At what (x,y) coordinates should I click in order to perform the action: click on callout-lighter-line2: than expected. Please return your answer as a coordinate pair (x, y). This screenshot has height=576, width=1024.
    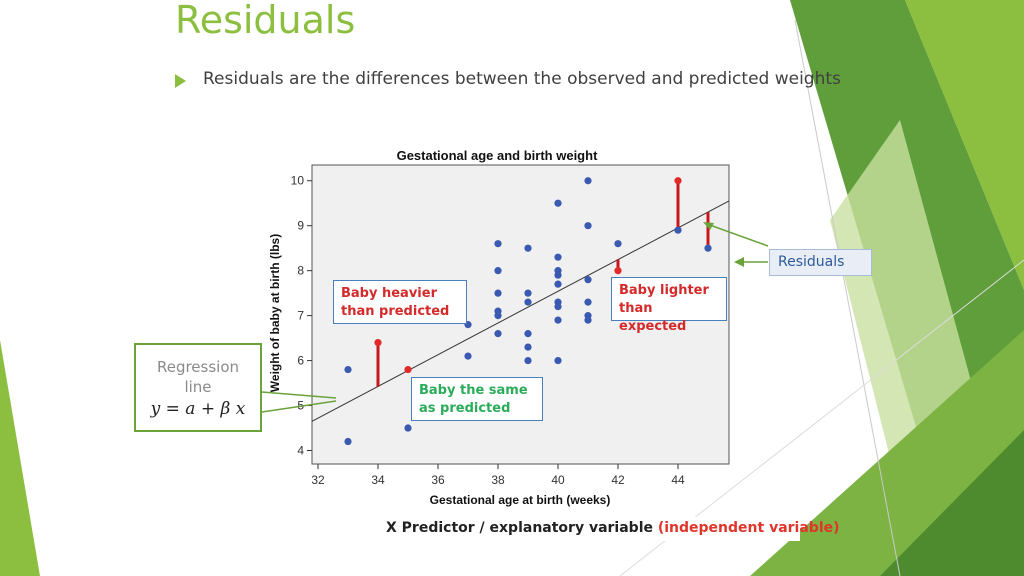
    Looking at the image, I should click on (653, 317).